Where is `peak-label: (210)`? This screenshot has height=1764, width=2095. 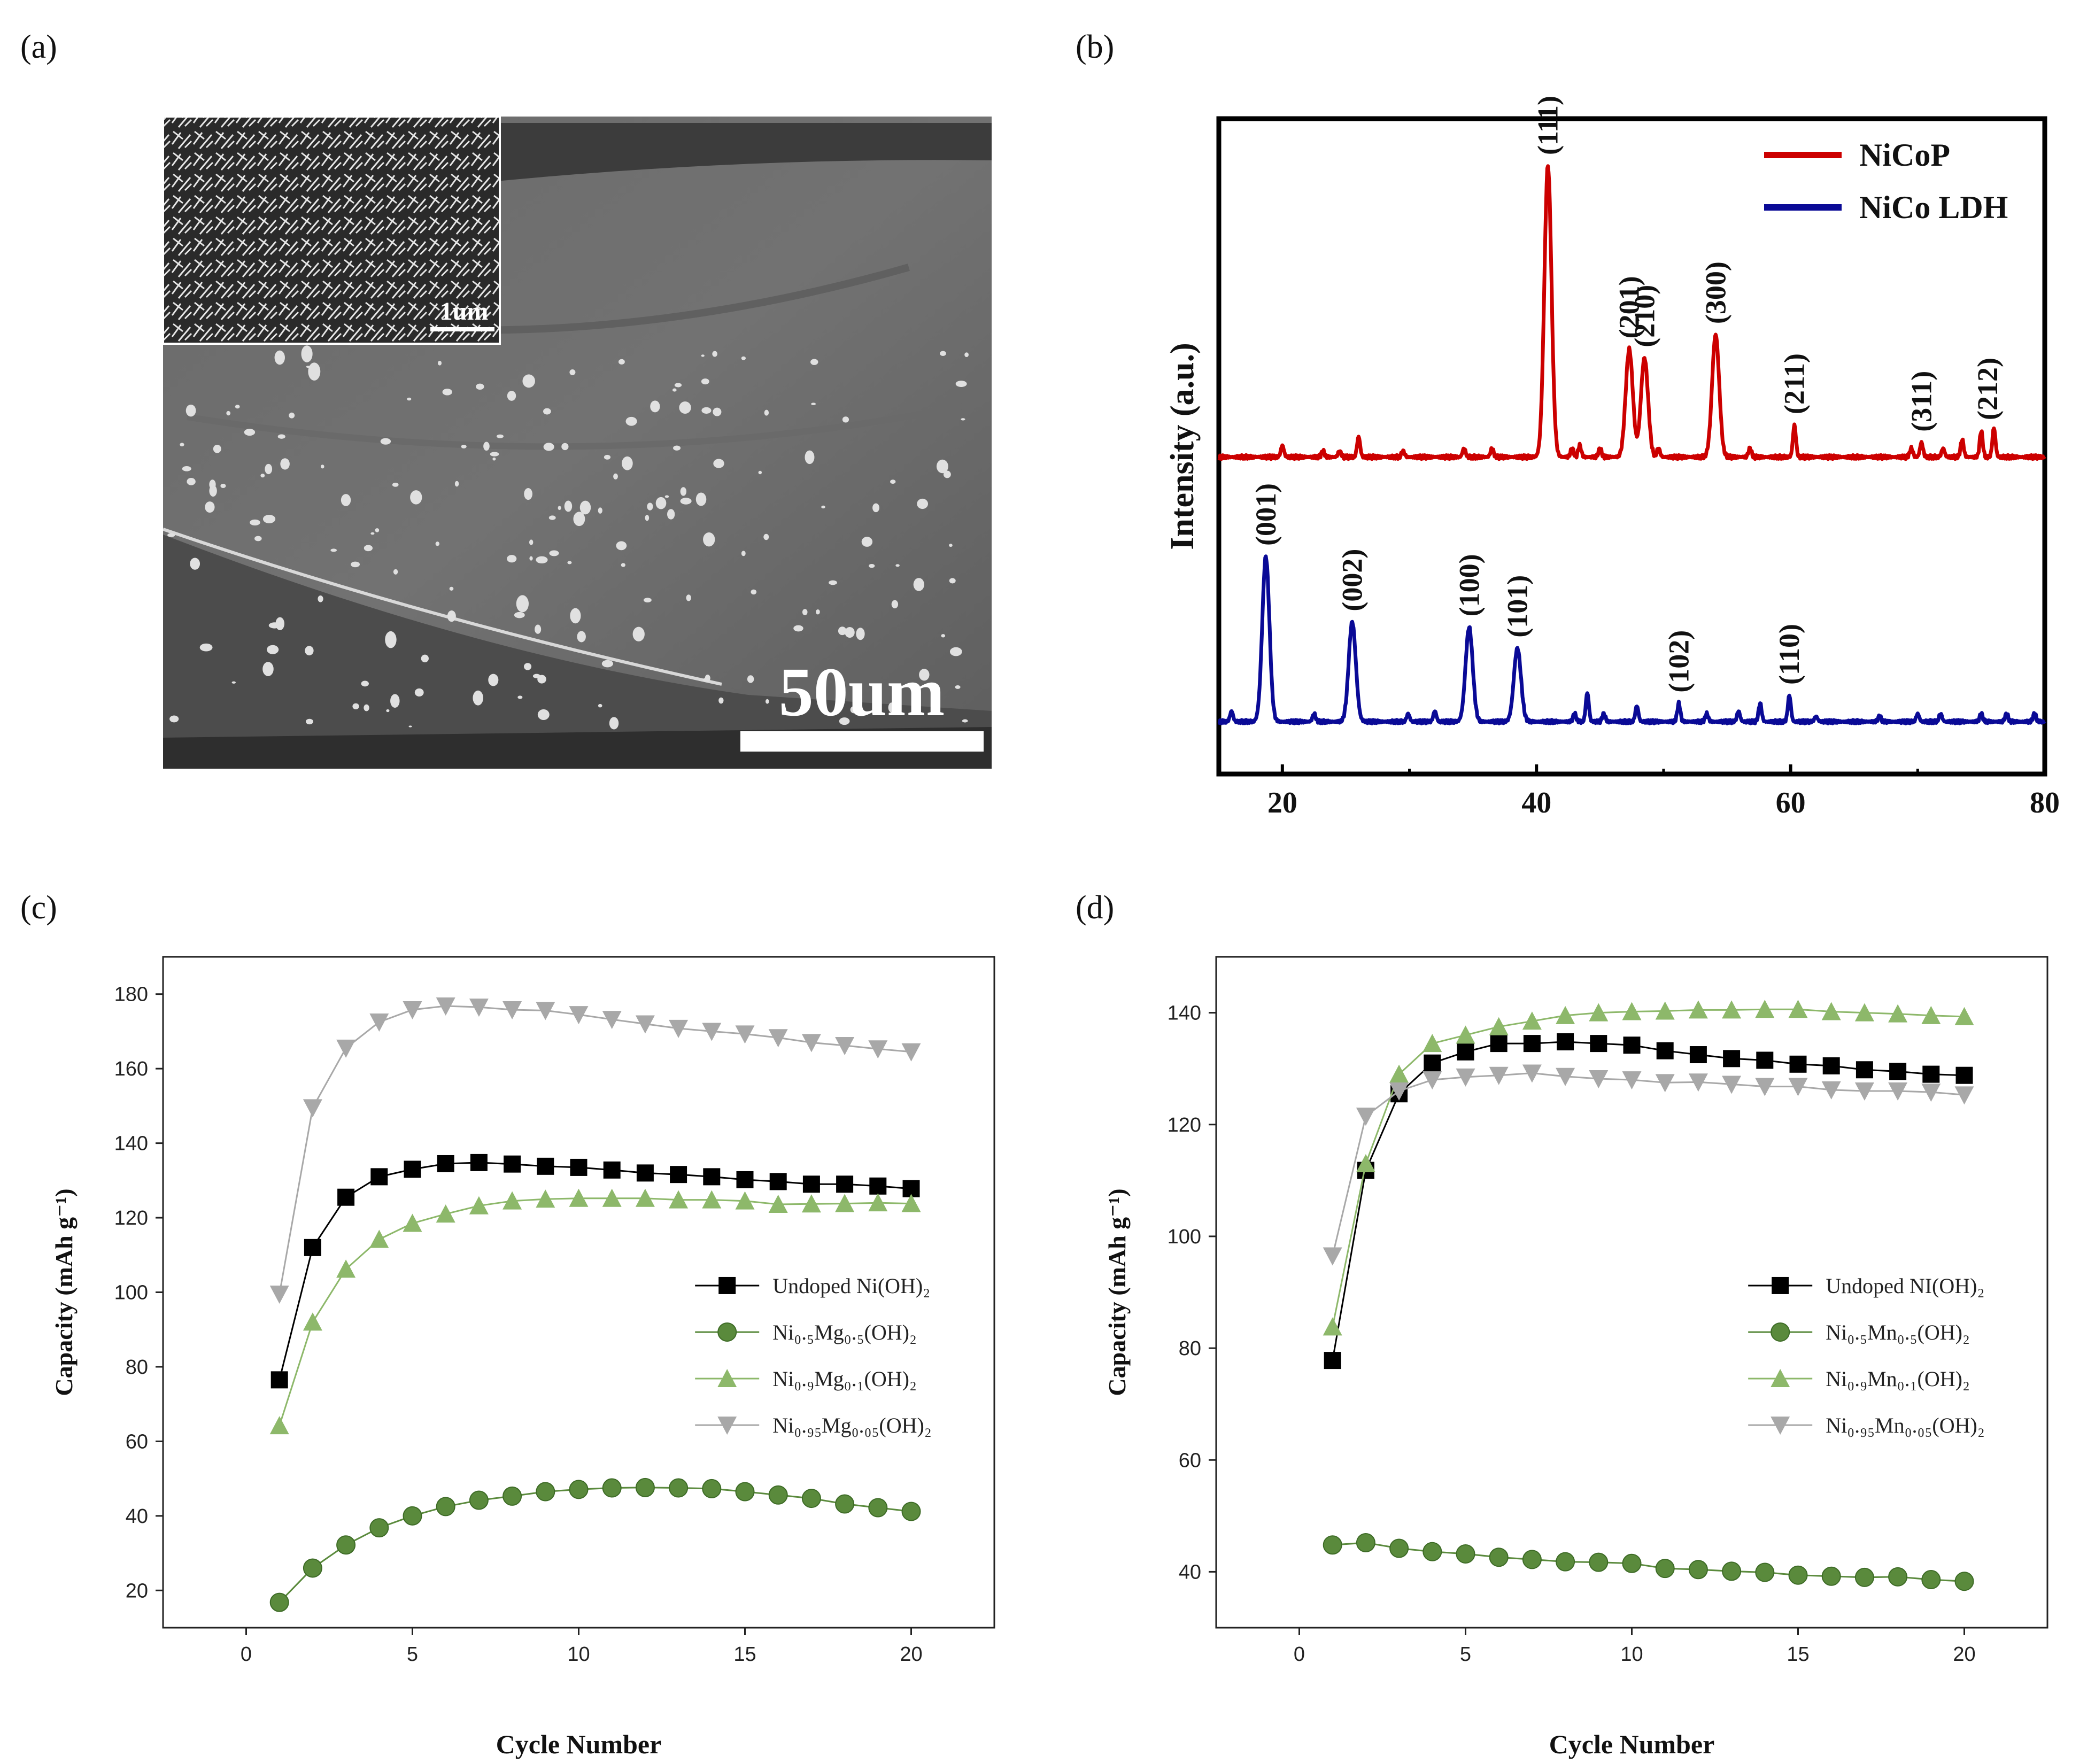 peak-label: (210) is located at coordinates (1644, 316).